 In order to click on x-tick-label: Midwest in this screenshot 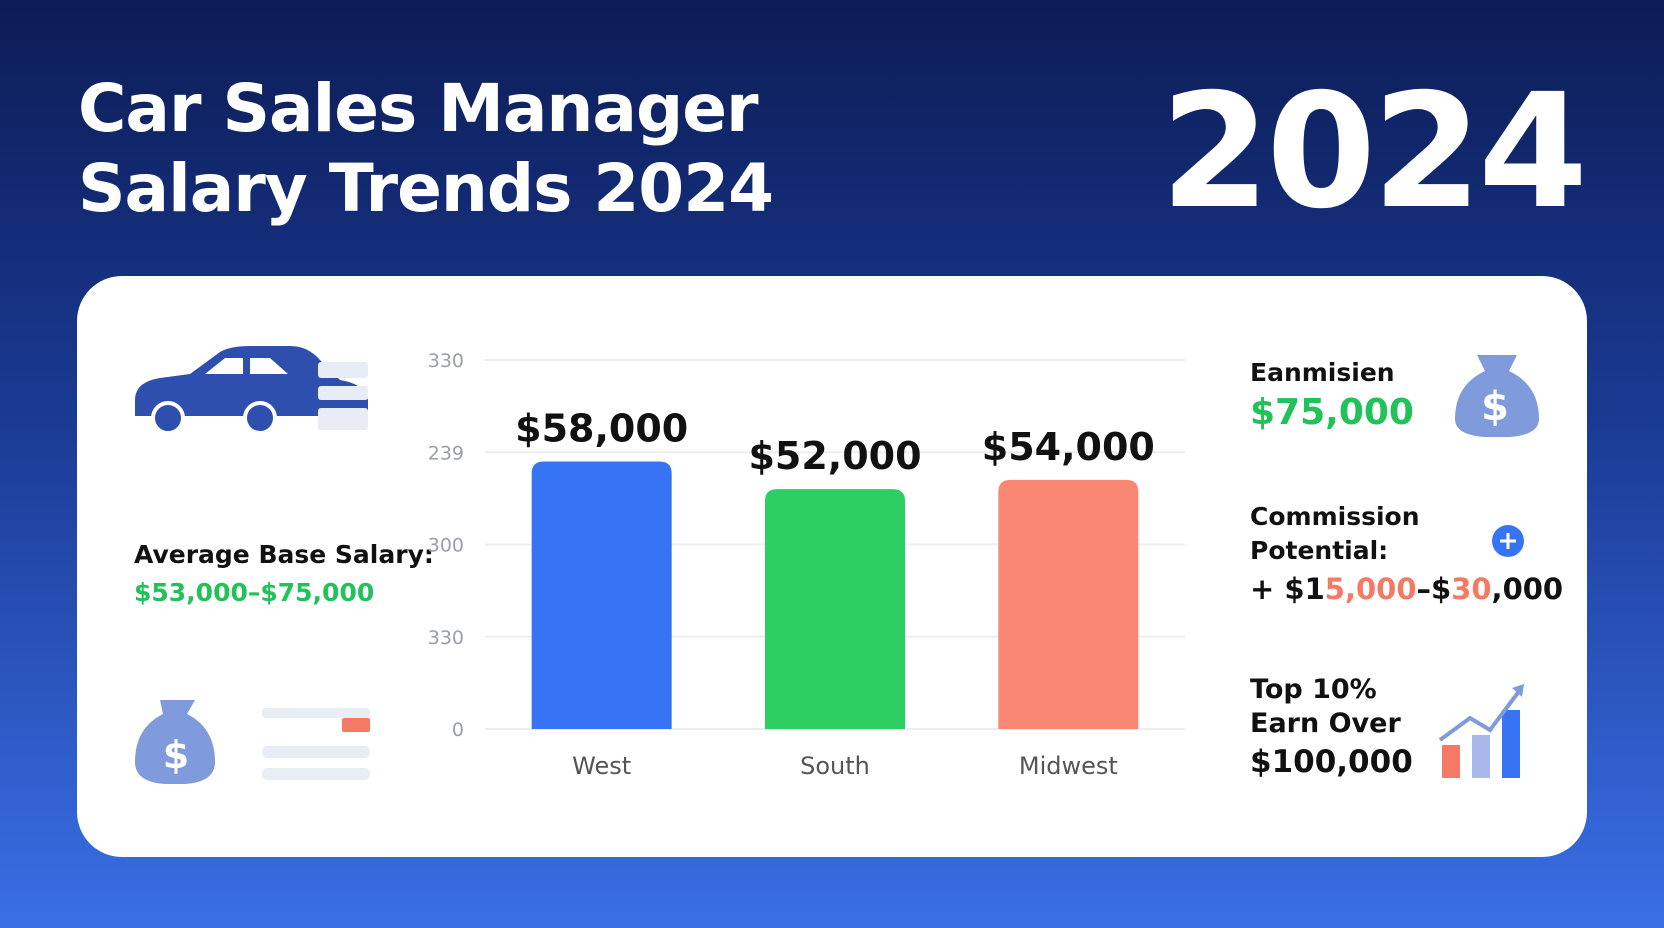, I will do `click(1068, 766)`.